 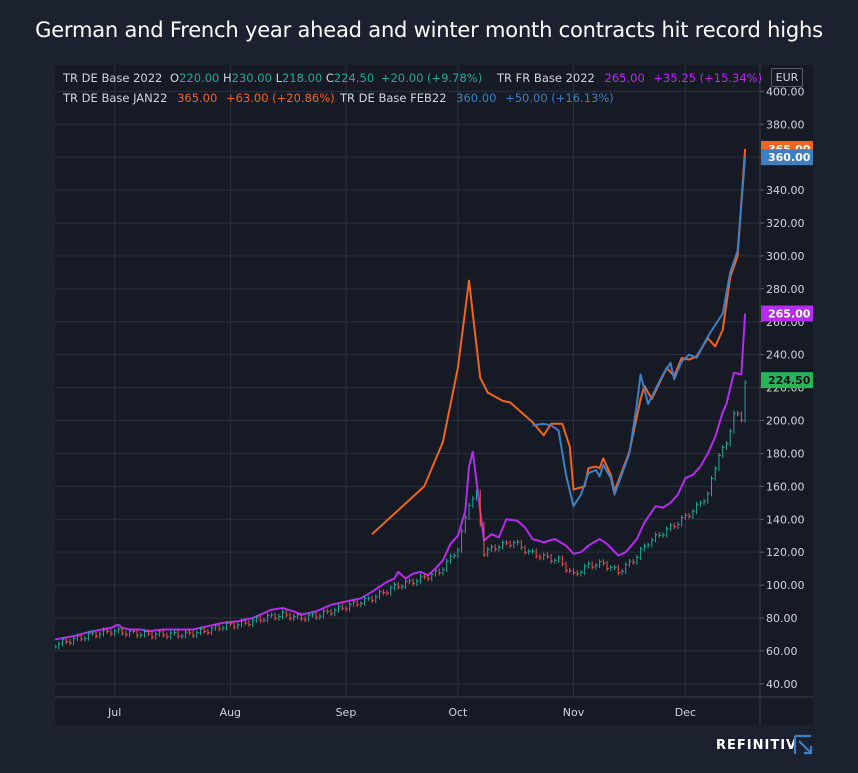 I want to click on legend-de2022-open: 220.00, so click(x=199, y=78).